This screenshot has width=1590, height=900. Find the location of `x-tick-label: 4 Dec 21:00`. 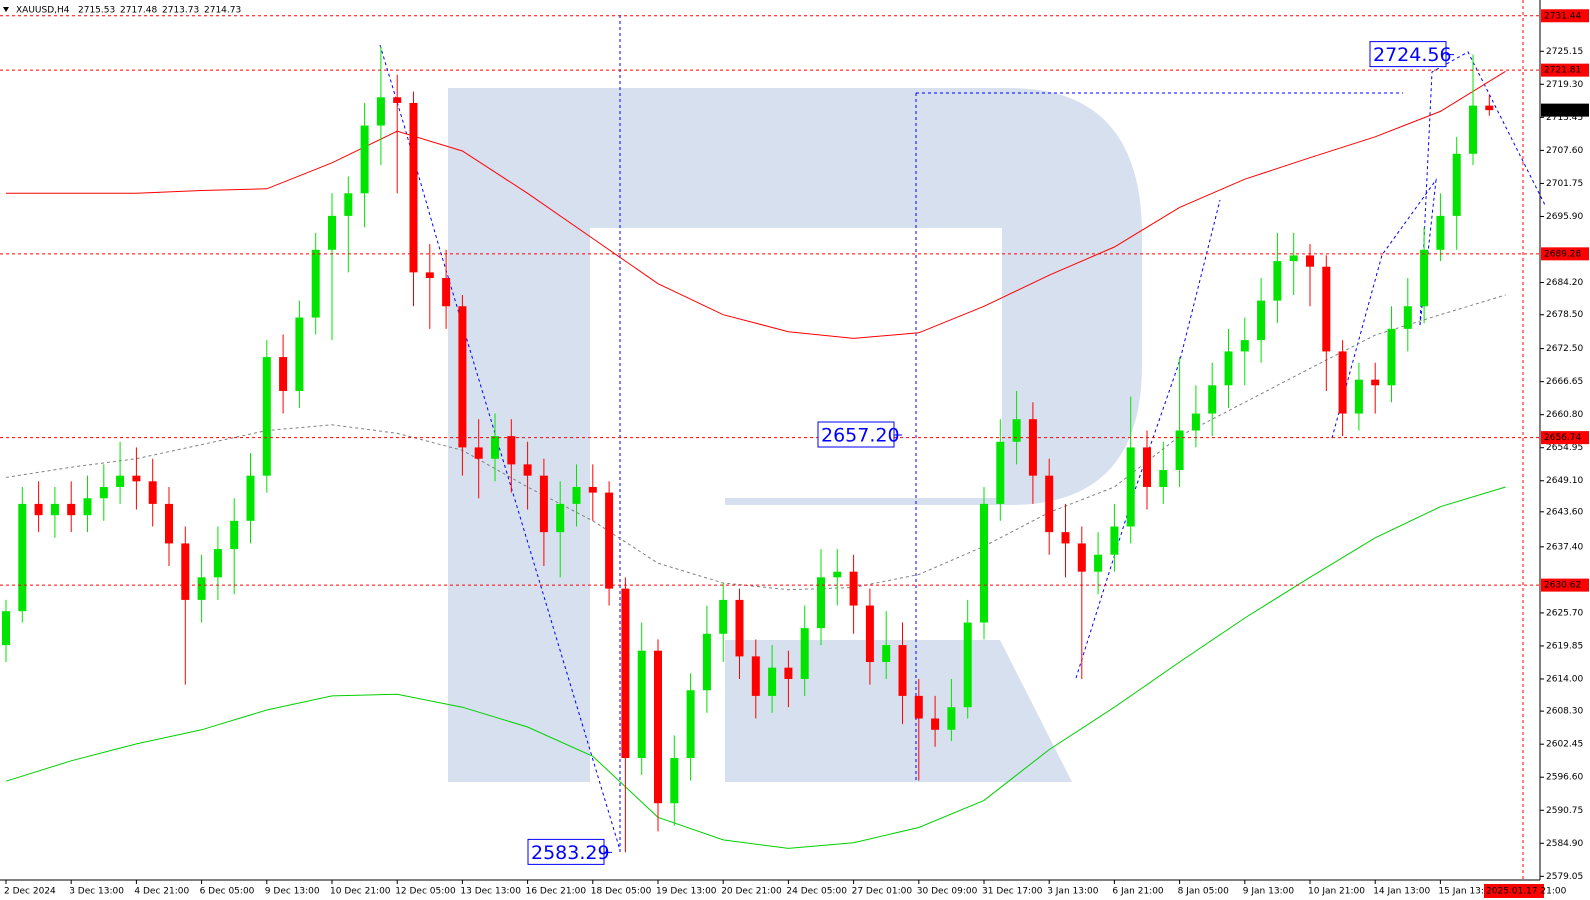

x-tick-label: 4 Dec 21:00 is located at coordinates (161, 892).